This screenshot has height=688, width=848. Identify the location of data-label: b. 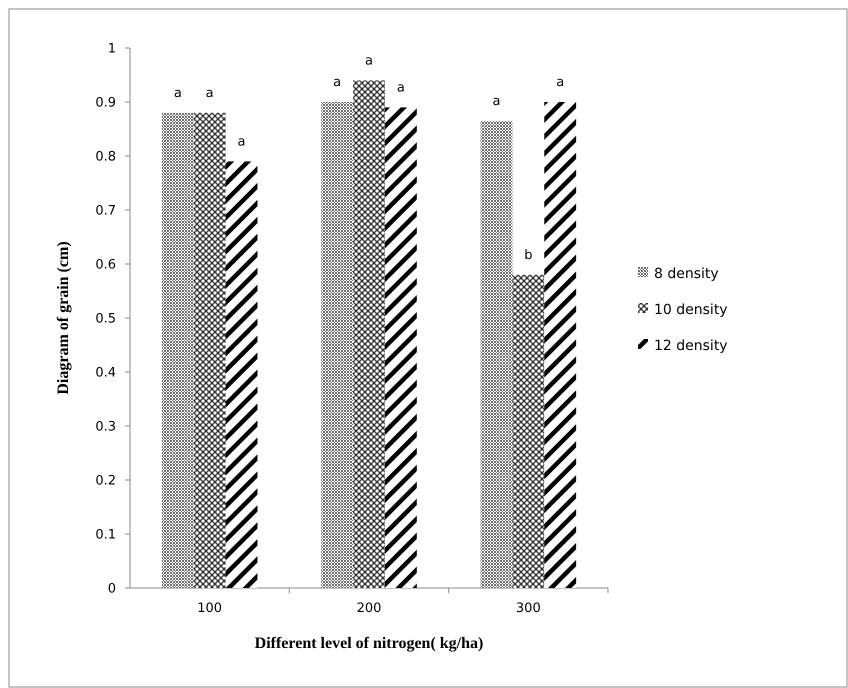
(528, 255).